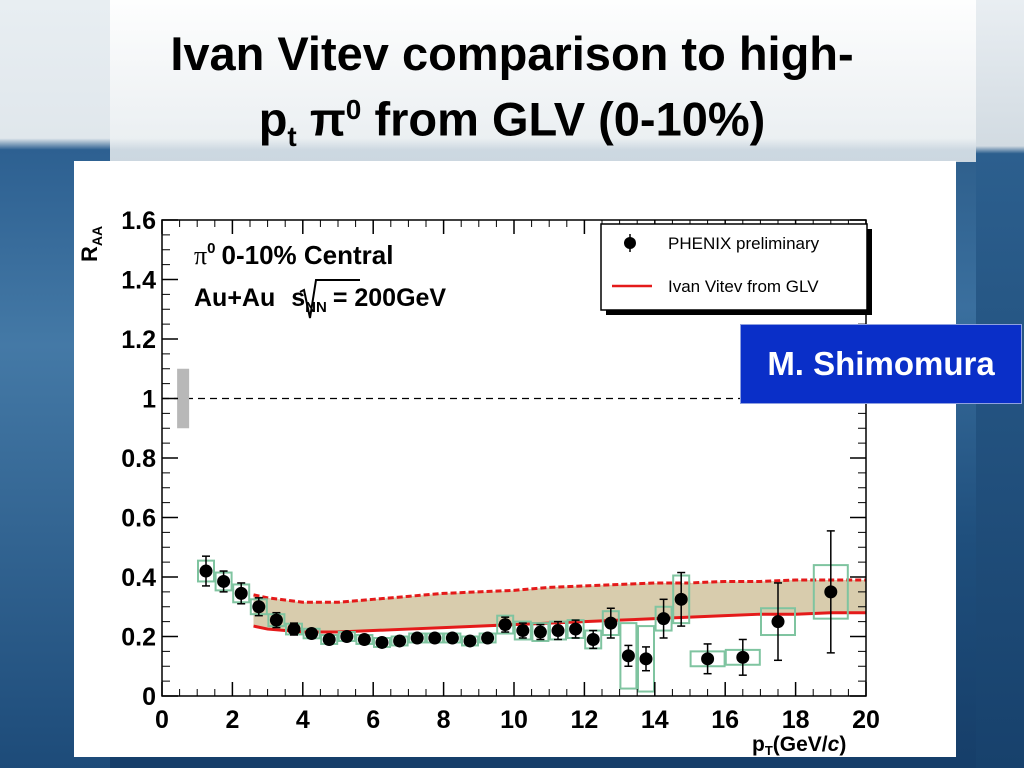  What do you see at coordinates (842, 744) in the screenshot?
I see `x-axis-label-close: )` at bounding box center [842, 744].